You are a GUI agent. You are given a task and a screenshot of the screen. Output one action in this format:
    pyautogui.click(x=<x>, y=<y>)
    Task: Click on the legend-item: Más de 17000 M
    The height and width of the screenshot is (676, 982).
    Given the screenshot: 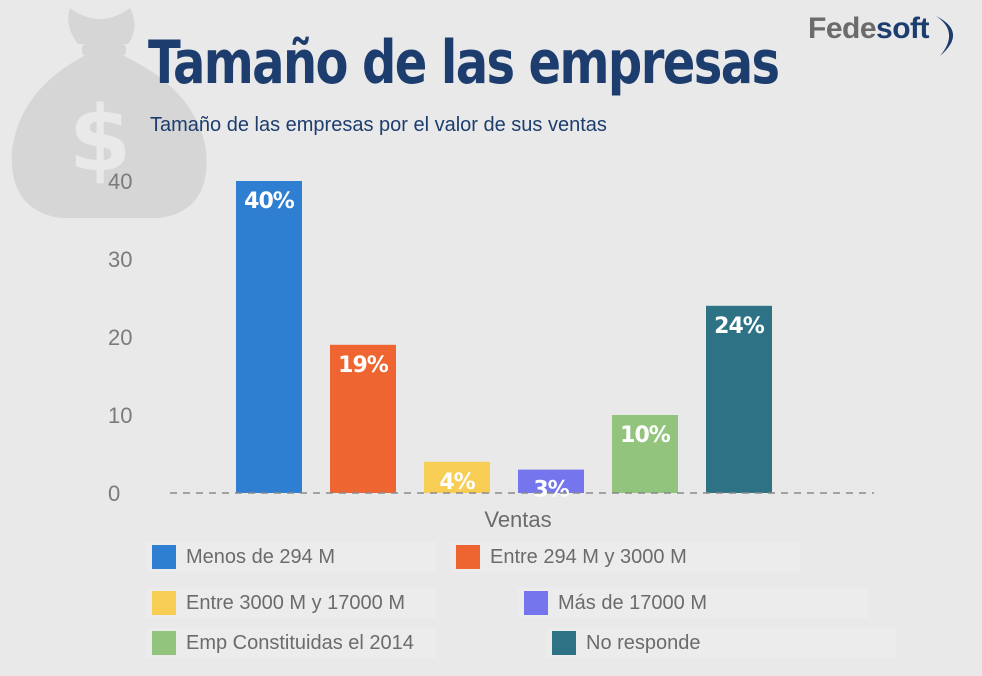 What is the action you would take?
    pyautogui.click(x=693, y=603)
    